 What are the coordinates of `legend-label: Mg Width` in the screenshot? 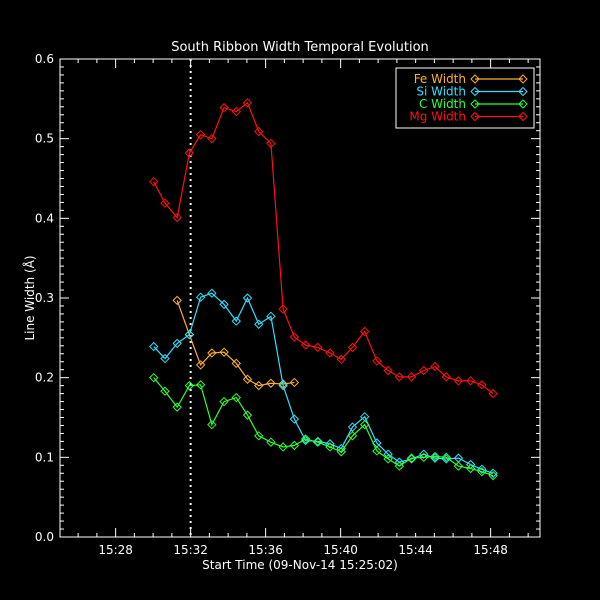 It's located at (437, 117).